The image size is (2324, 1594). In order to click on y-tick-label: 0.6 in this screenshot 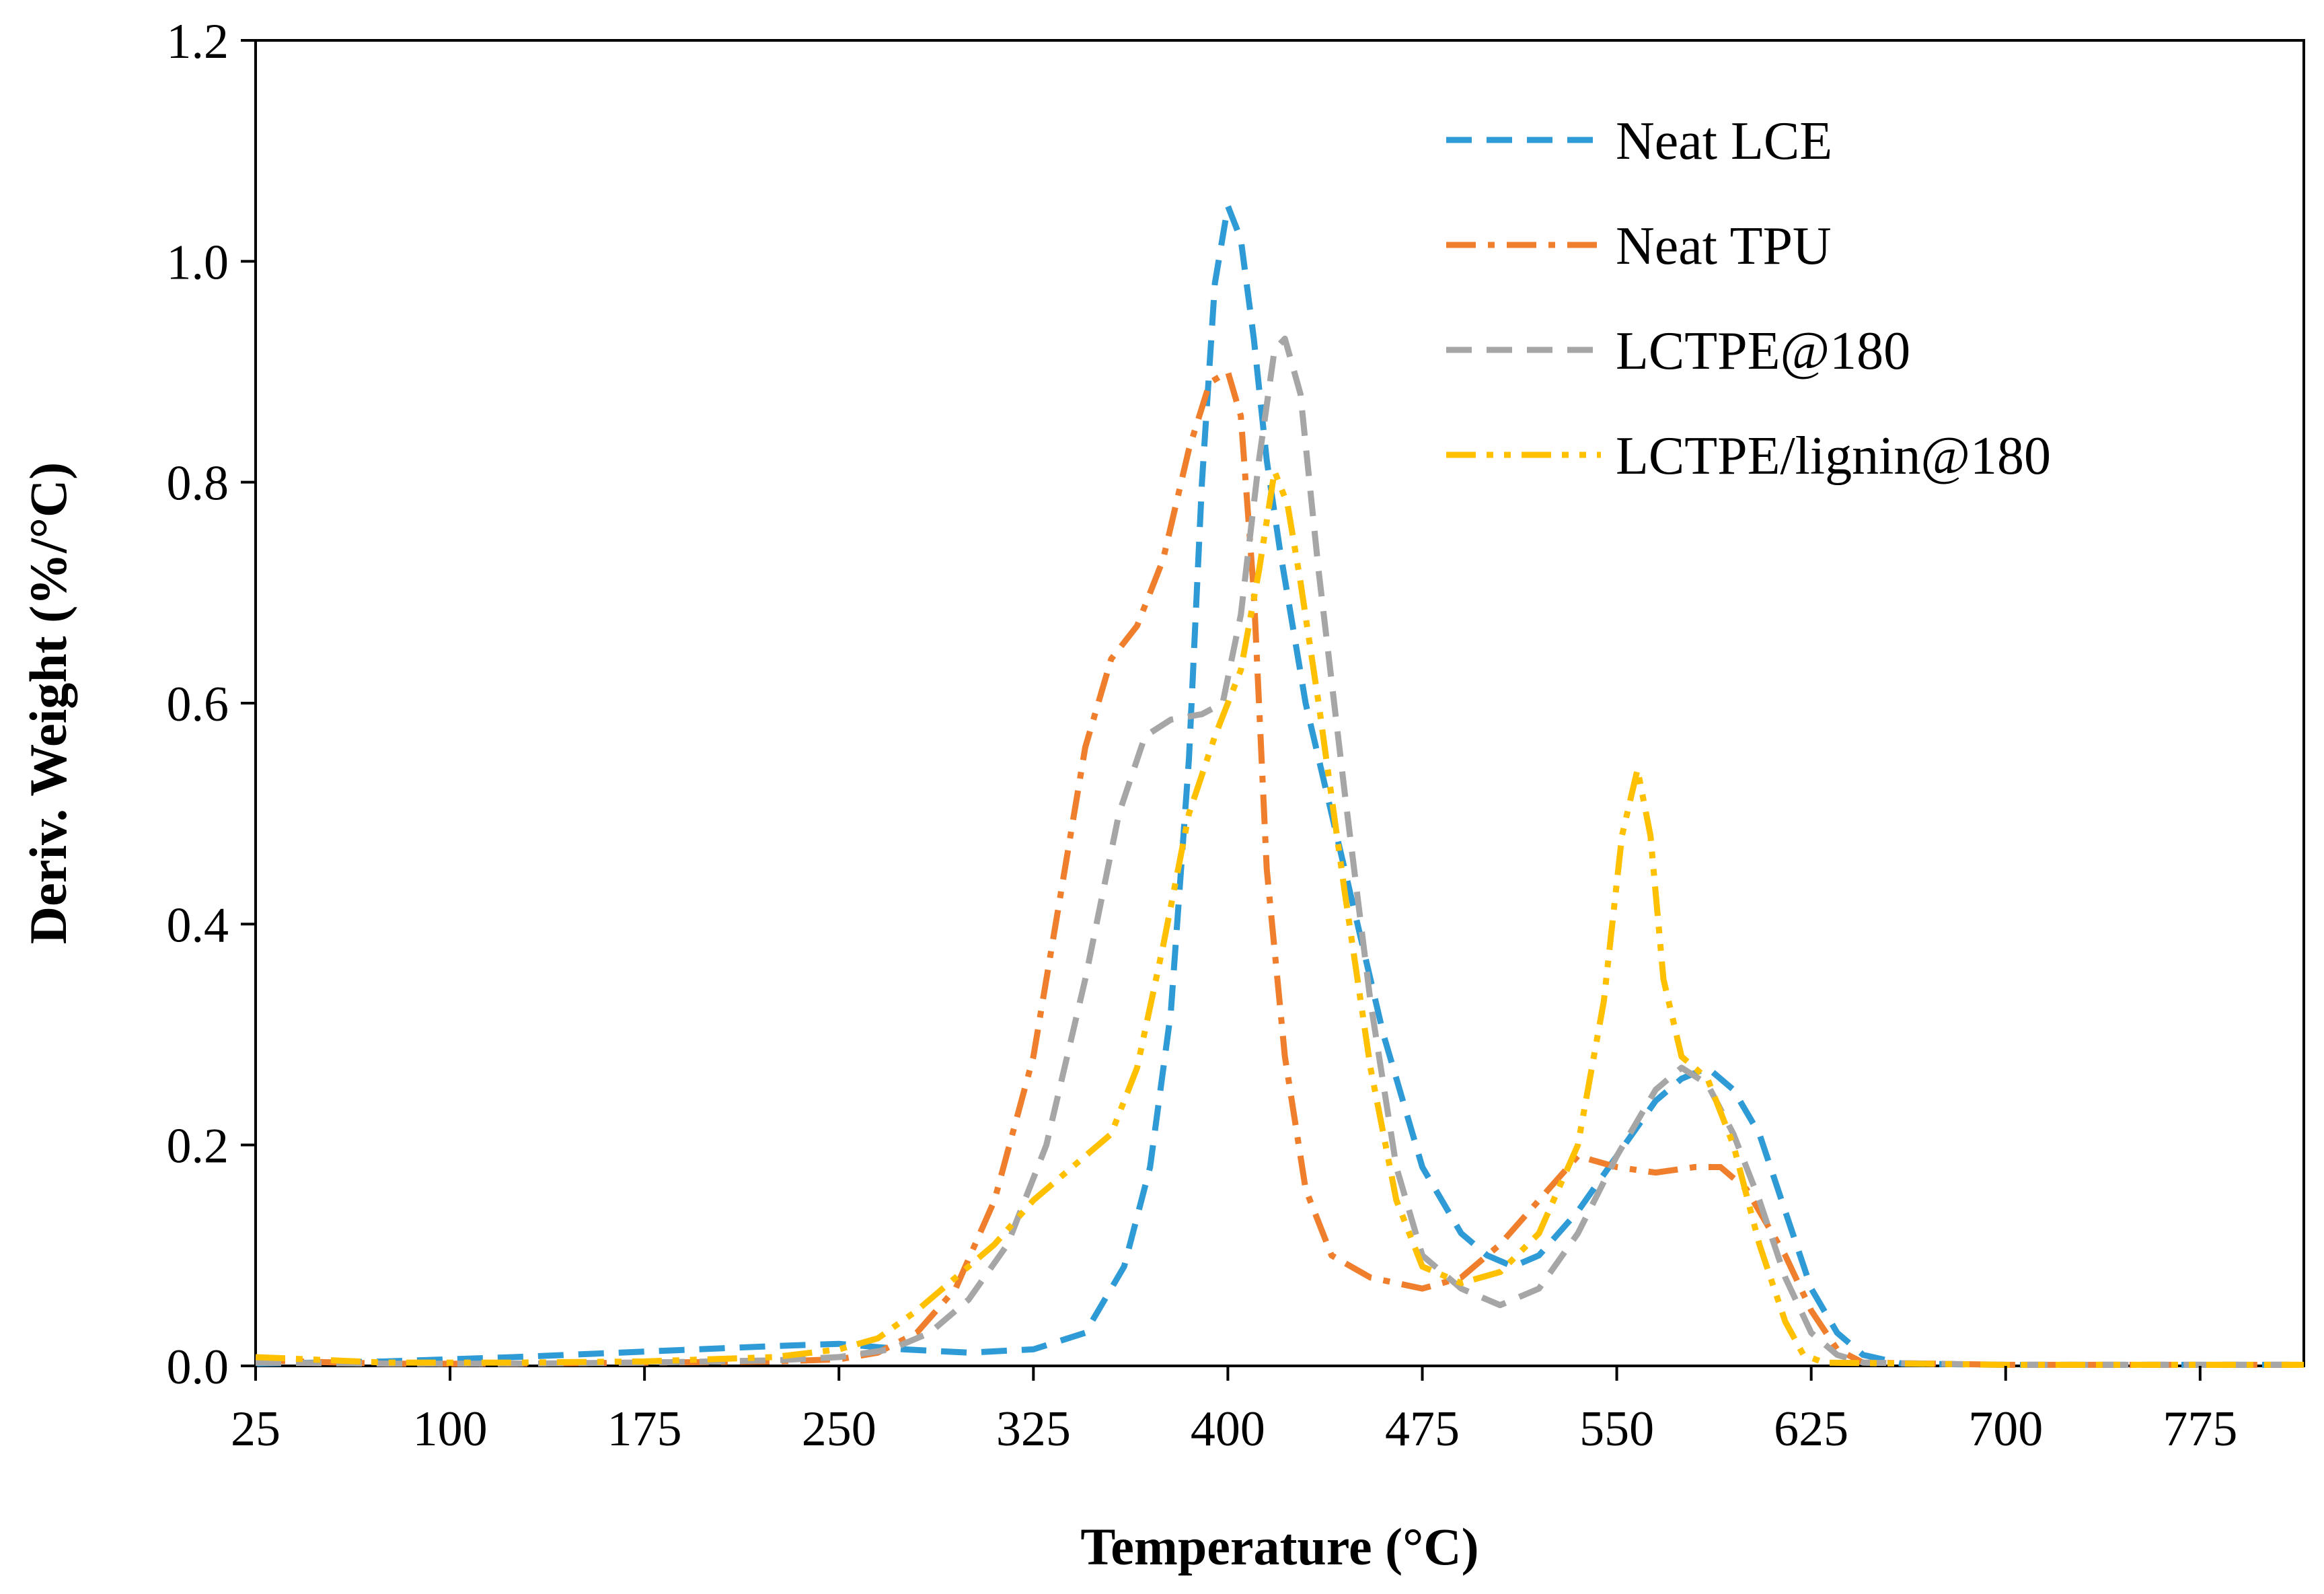, I will do `click(198, 704)`.